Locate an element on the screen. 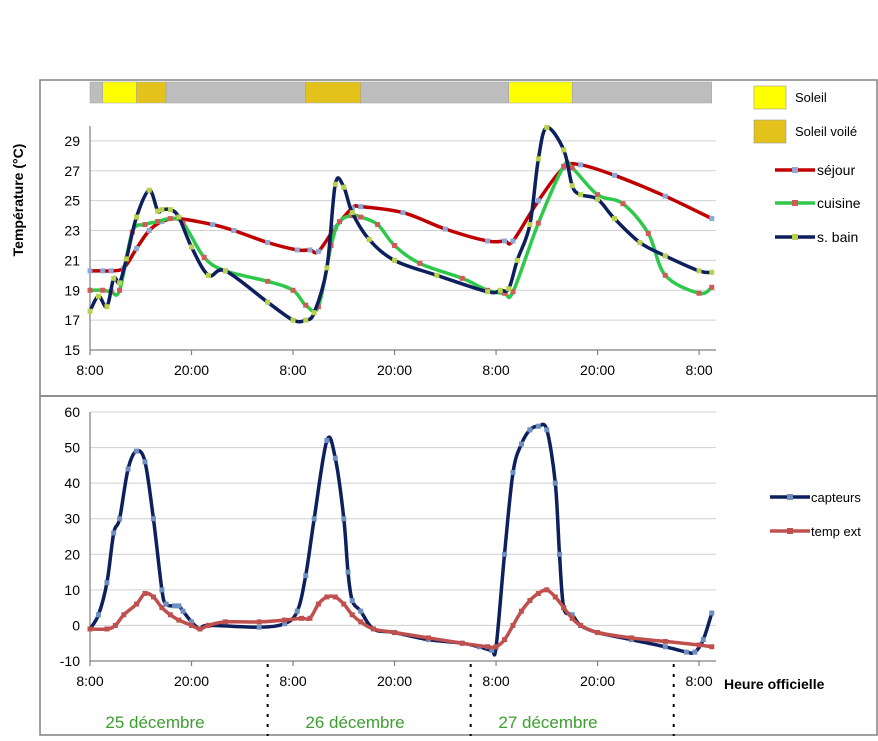 The width and height of the screenshot is (878, 741). legend-label-cuisine: cuisine is located at coordinates (839, 203).